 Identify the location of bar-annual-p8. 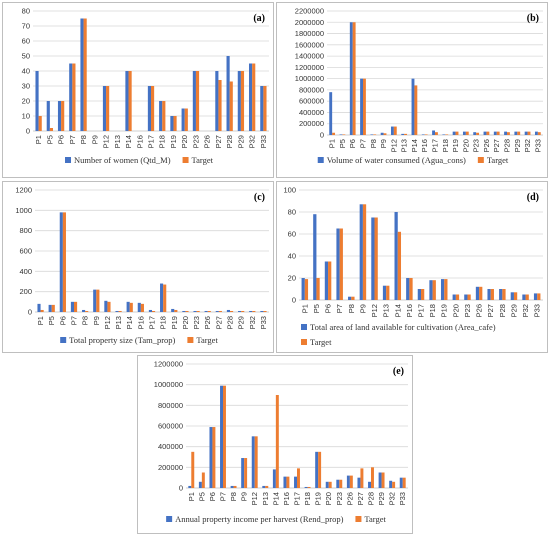
(232, 486).